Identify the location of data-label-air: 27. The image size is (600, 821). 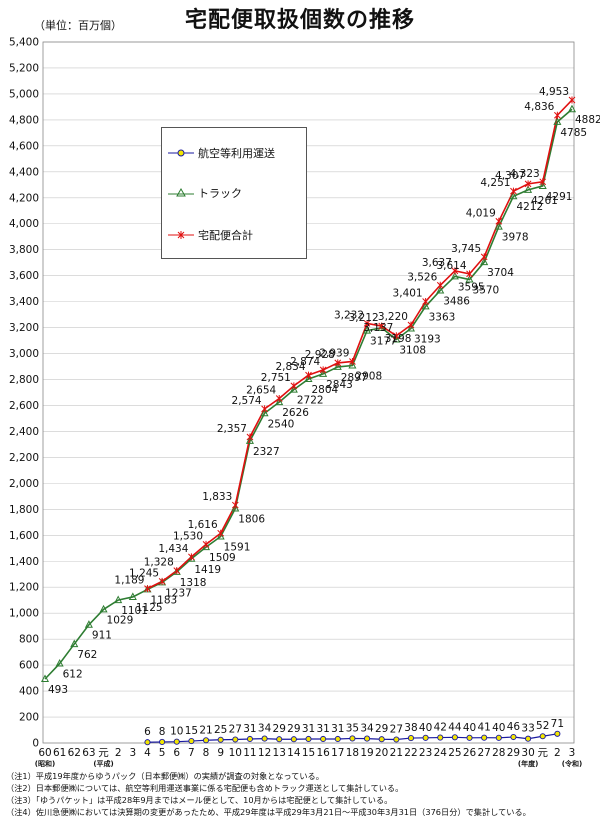
(235, 729).